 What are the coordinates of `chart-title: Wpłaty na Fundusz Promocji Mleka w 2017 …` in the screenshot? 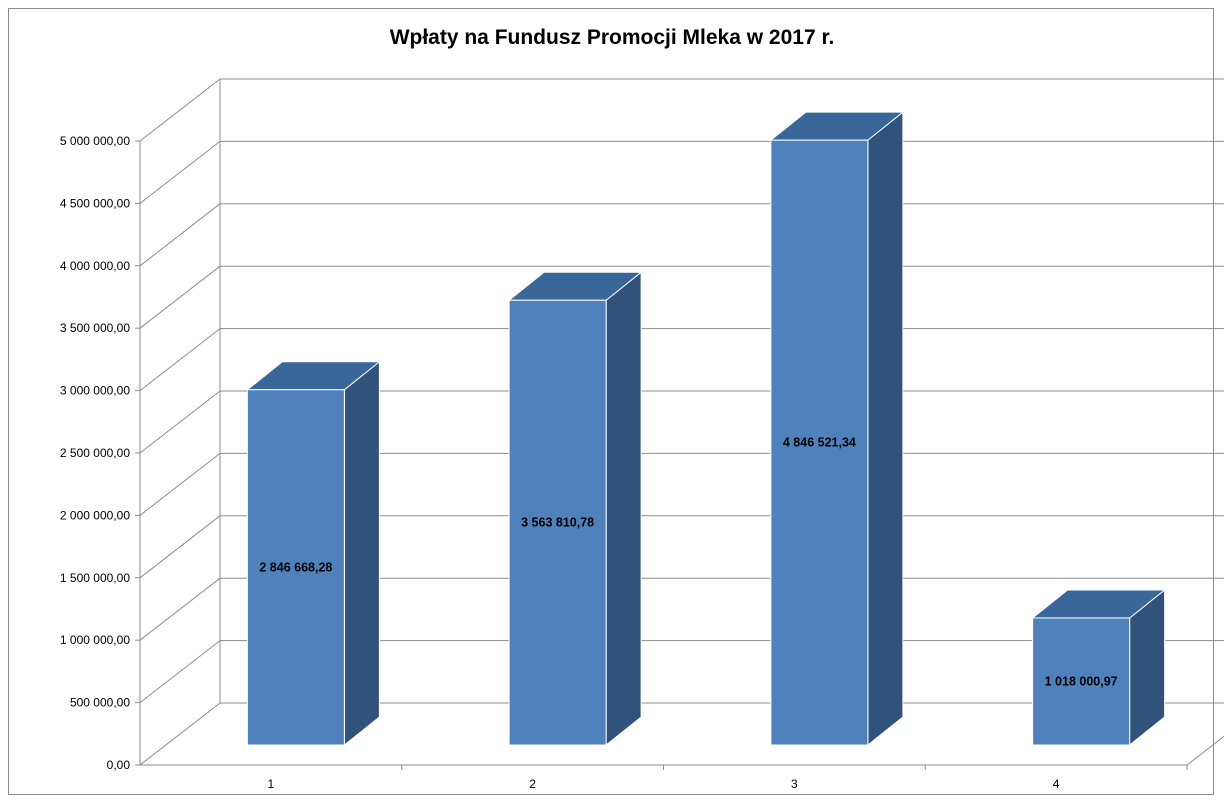 It's located at (612, 37).